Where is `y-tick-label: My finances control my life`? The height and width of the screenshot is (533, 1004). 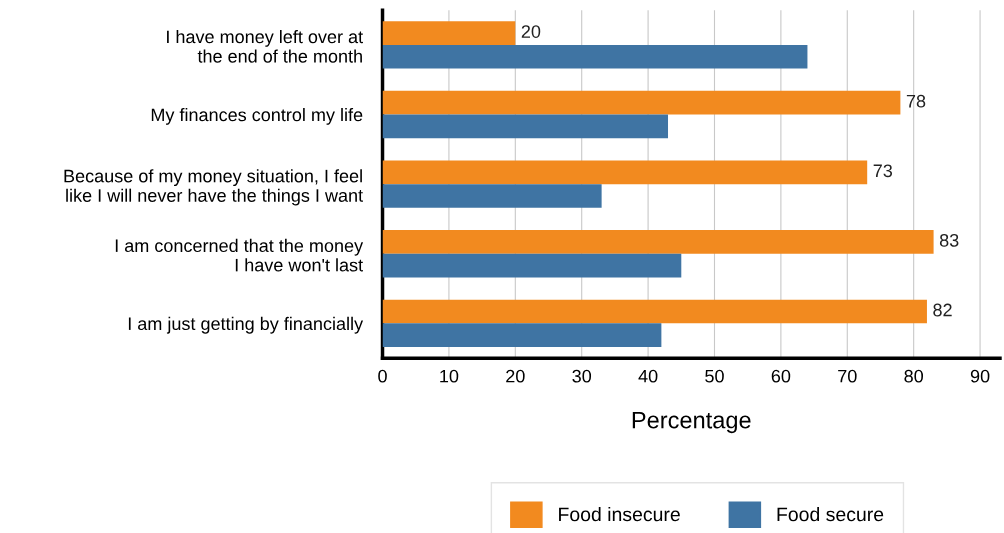 y-tick-label: My finances control my life is located at coordinates (257, 116).